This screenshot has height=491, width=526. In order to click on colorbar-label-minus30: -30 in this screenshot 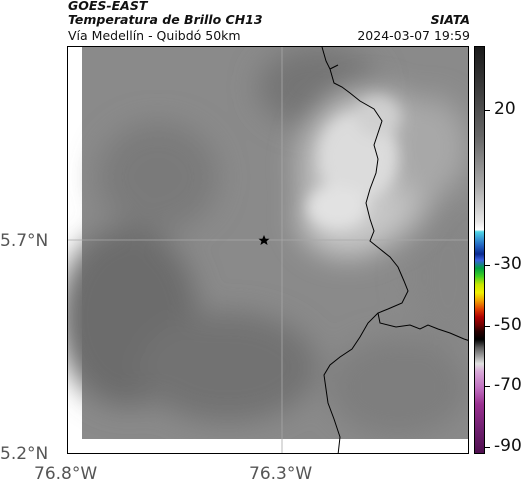, I will do `click(508, 264)`.